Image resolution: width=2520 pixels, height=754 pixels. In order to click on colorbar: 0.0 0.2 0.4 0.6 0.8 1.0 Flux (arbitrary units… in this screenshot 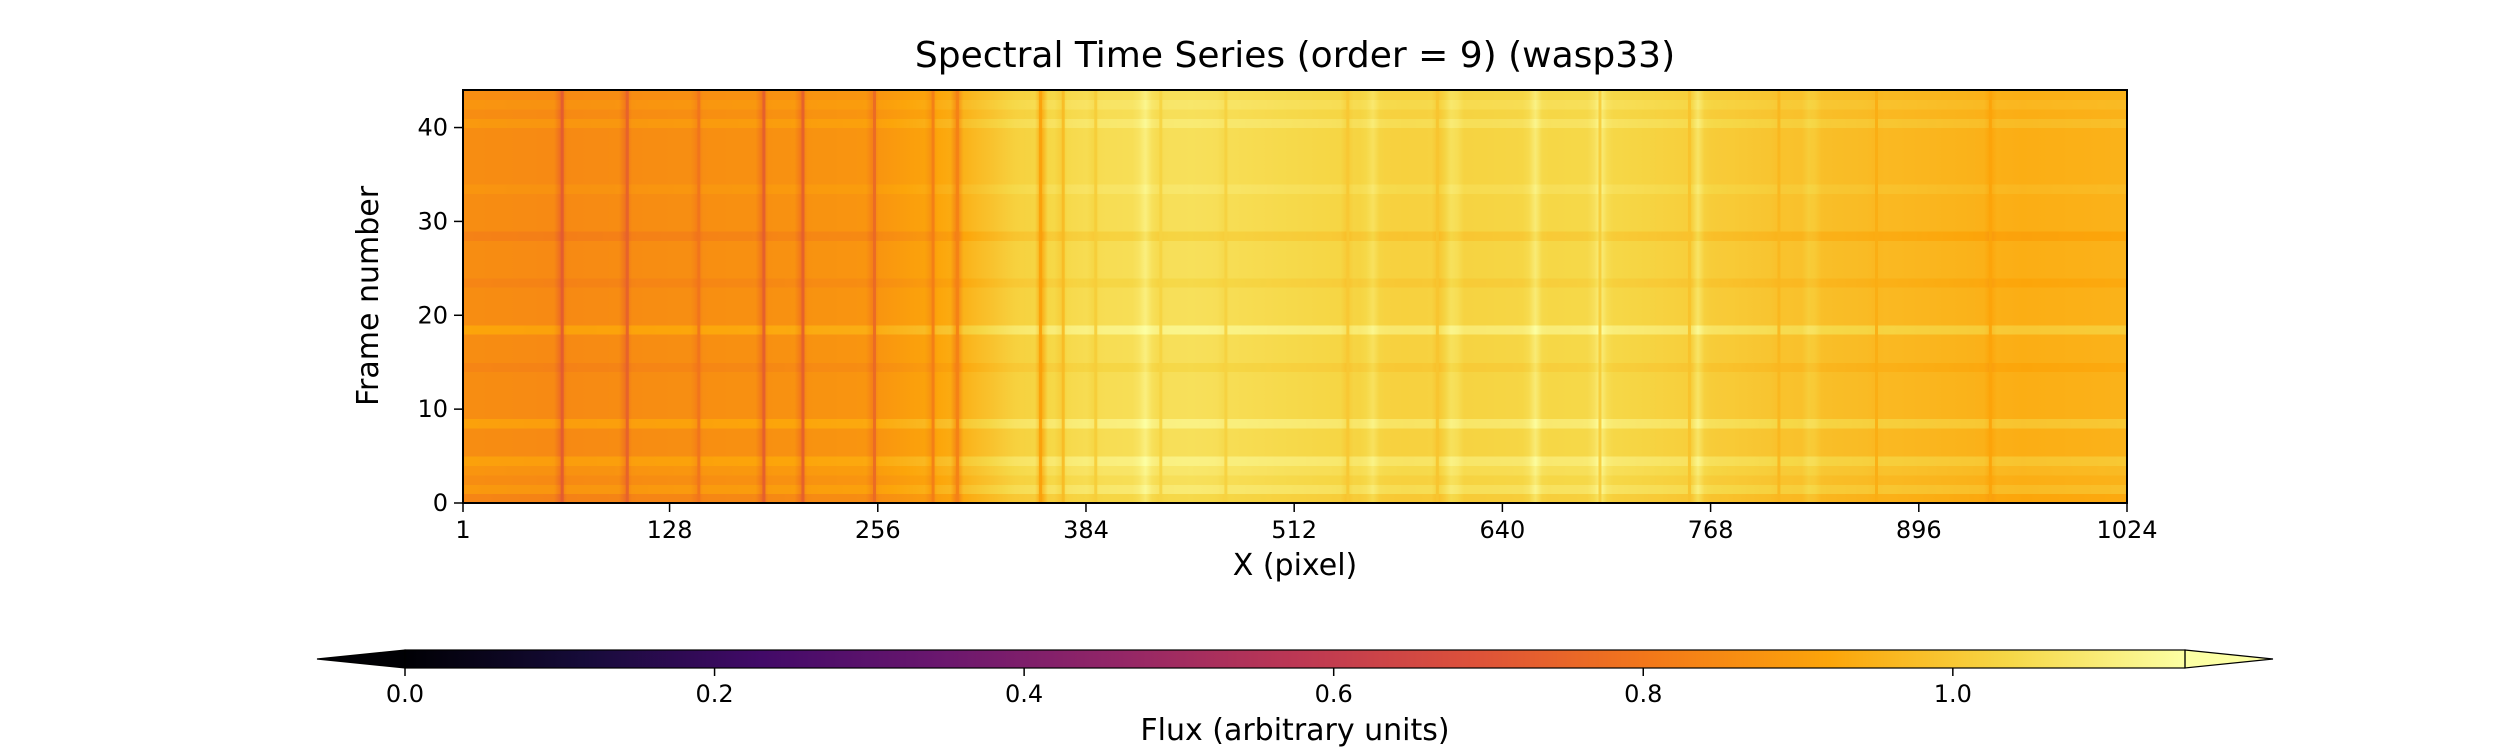, I will do `click(1295, 698)`.